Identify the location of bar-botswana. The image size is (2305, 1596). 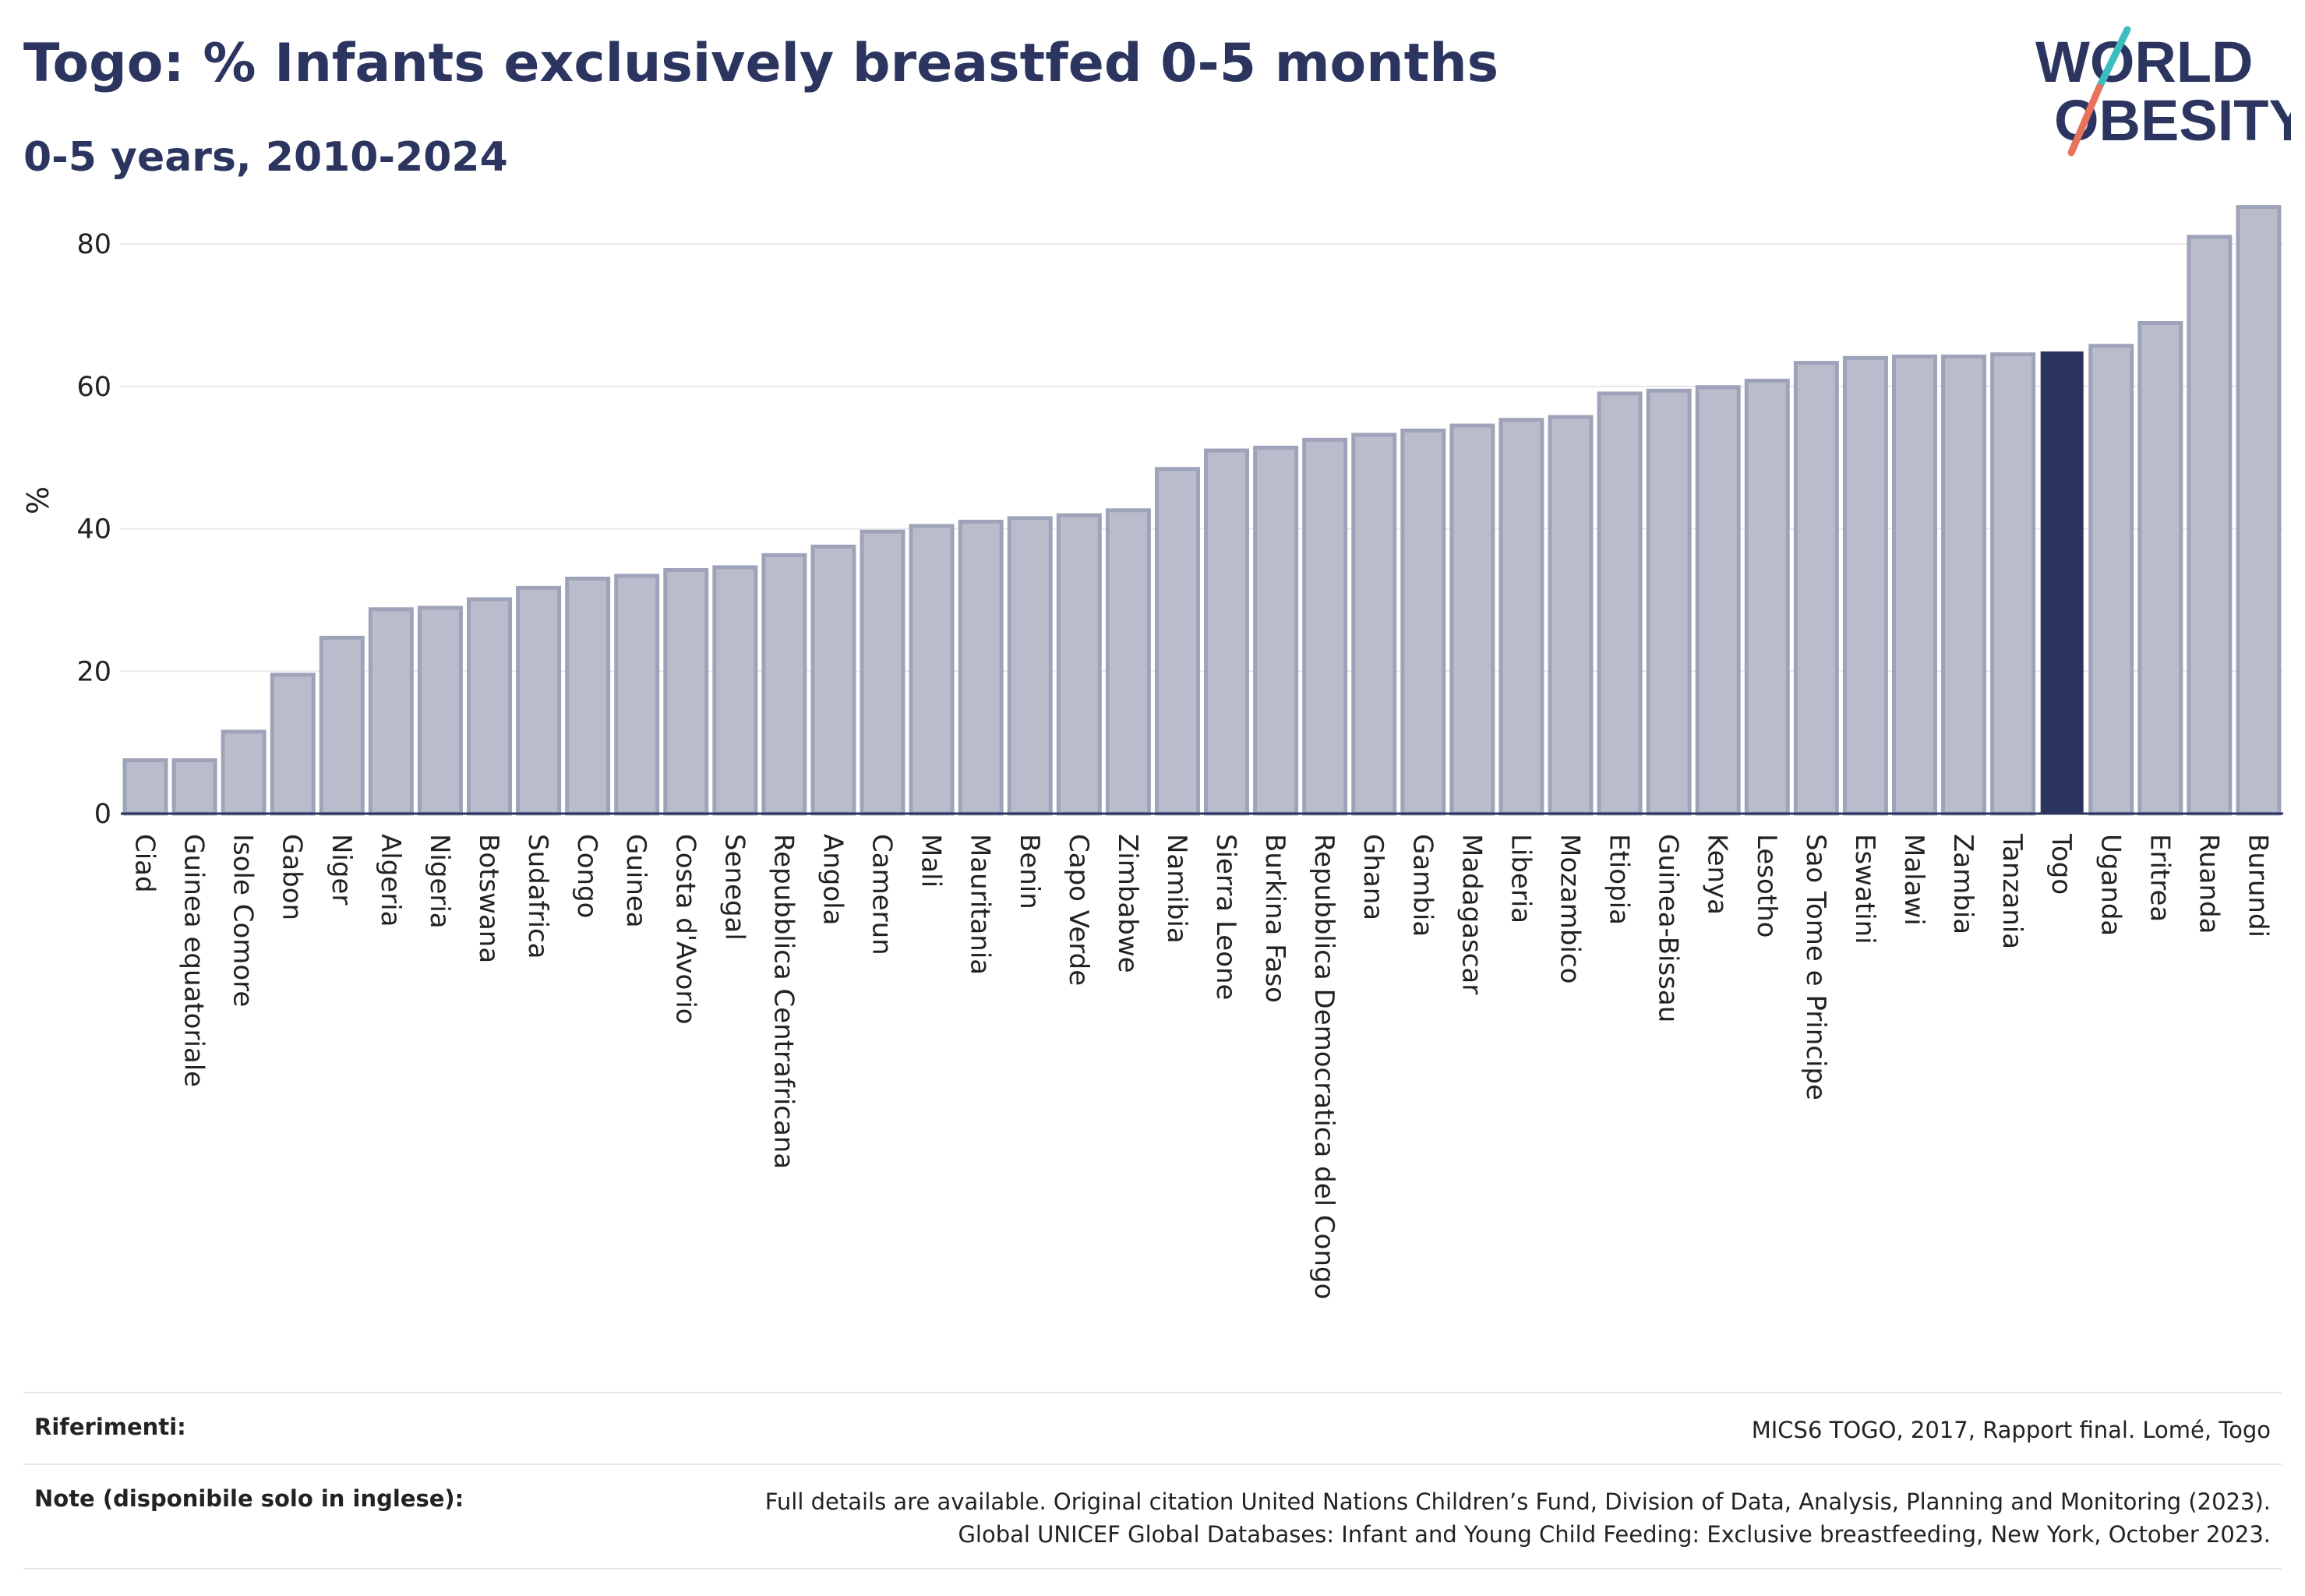
(489, 706).